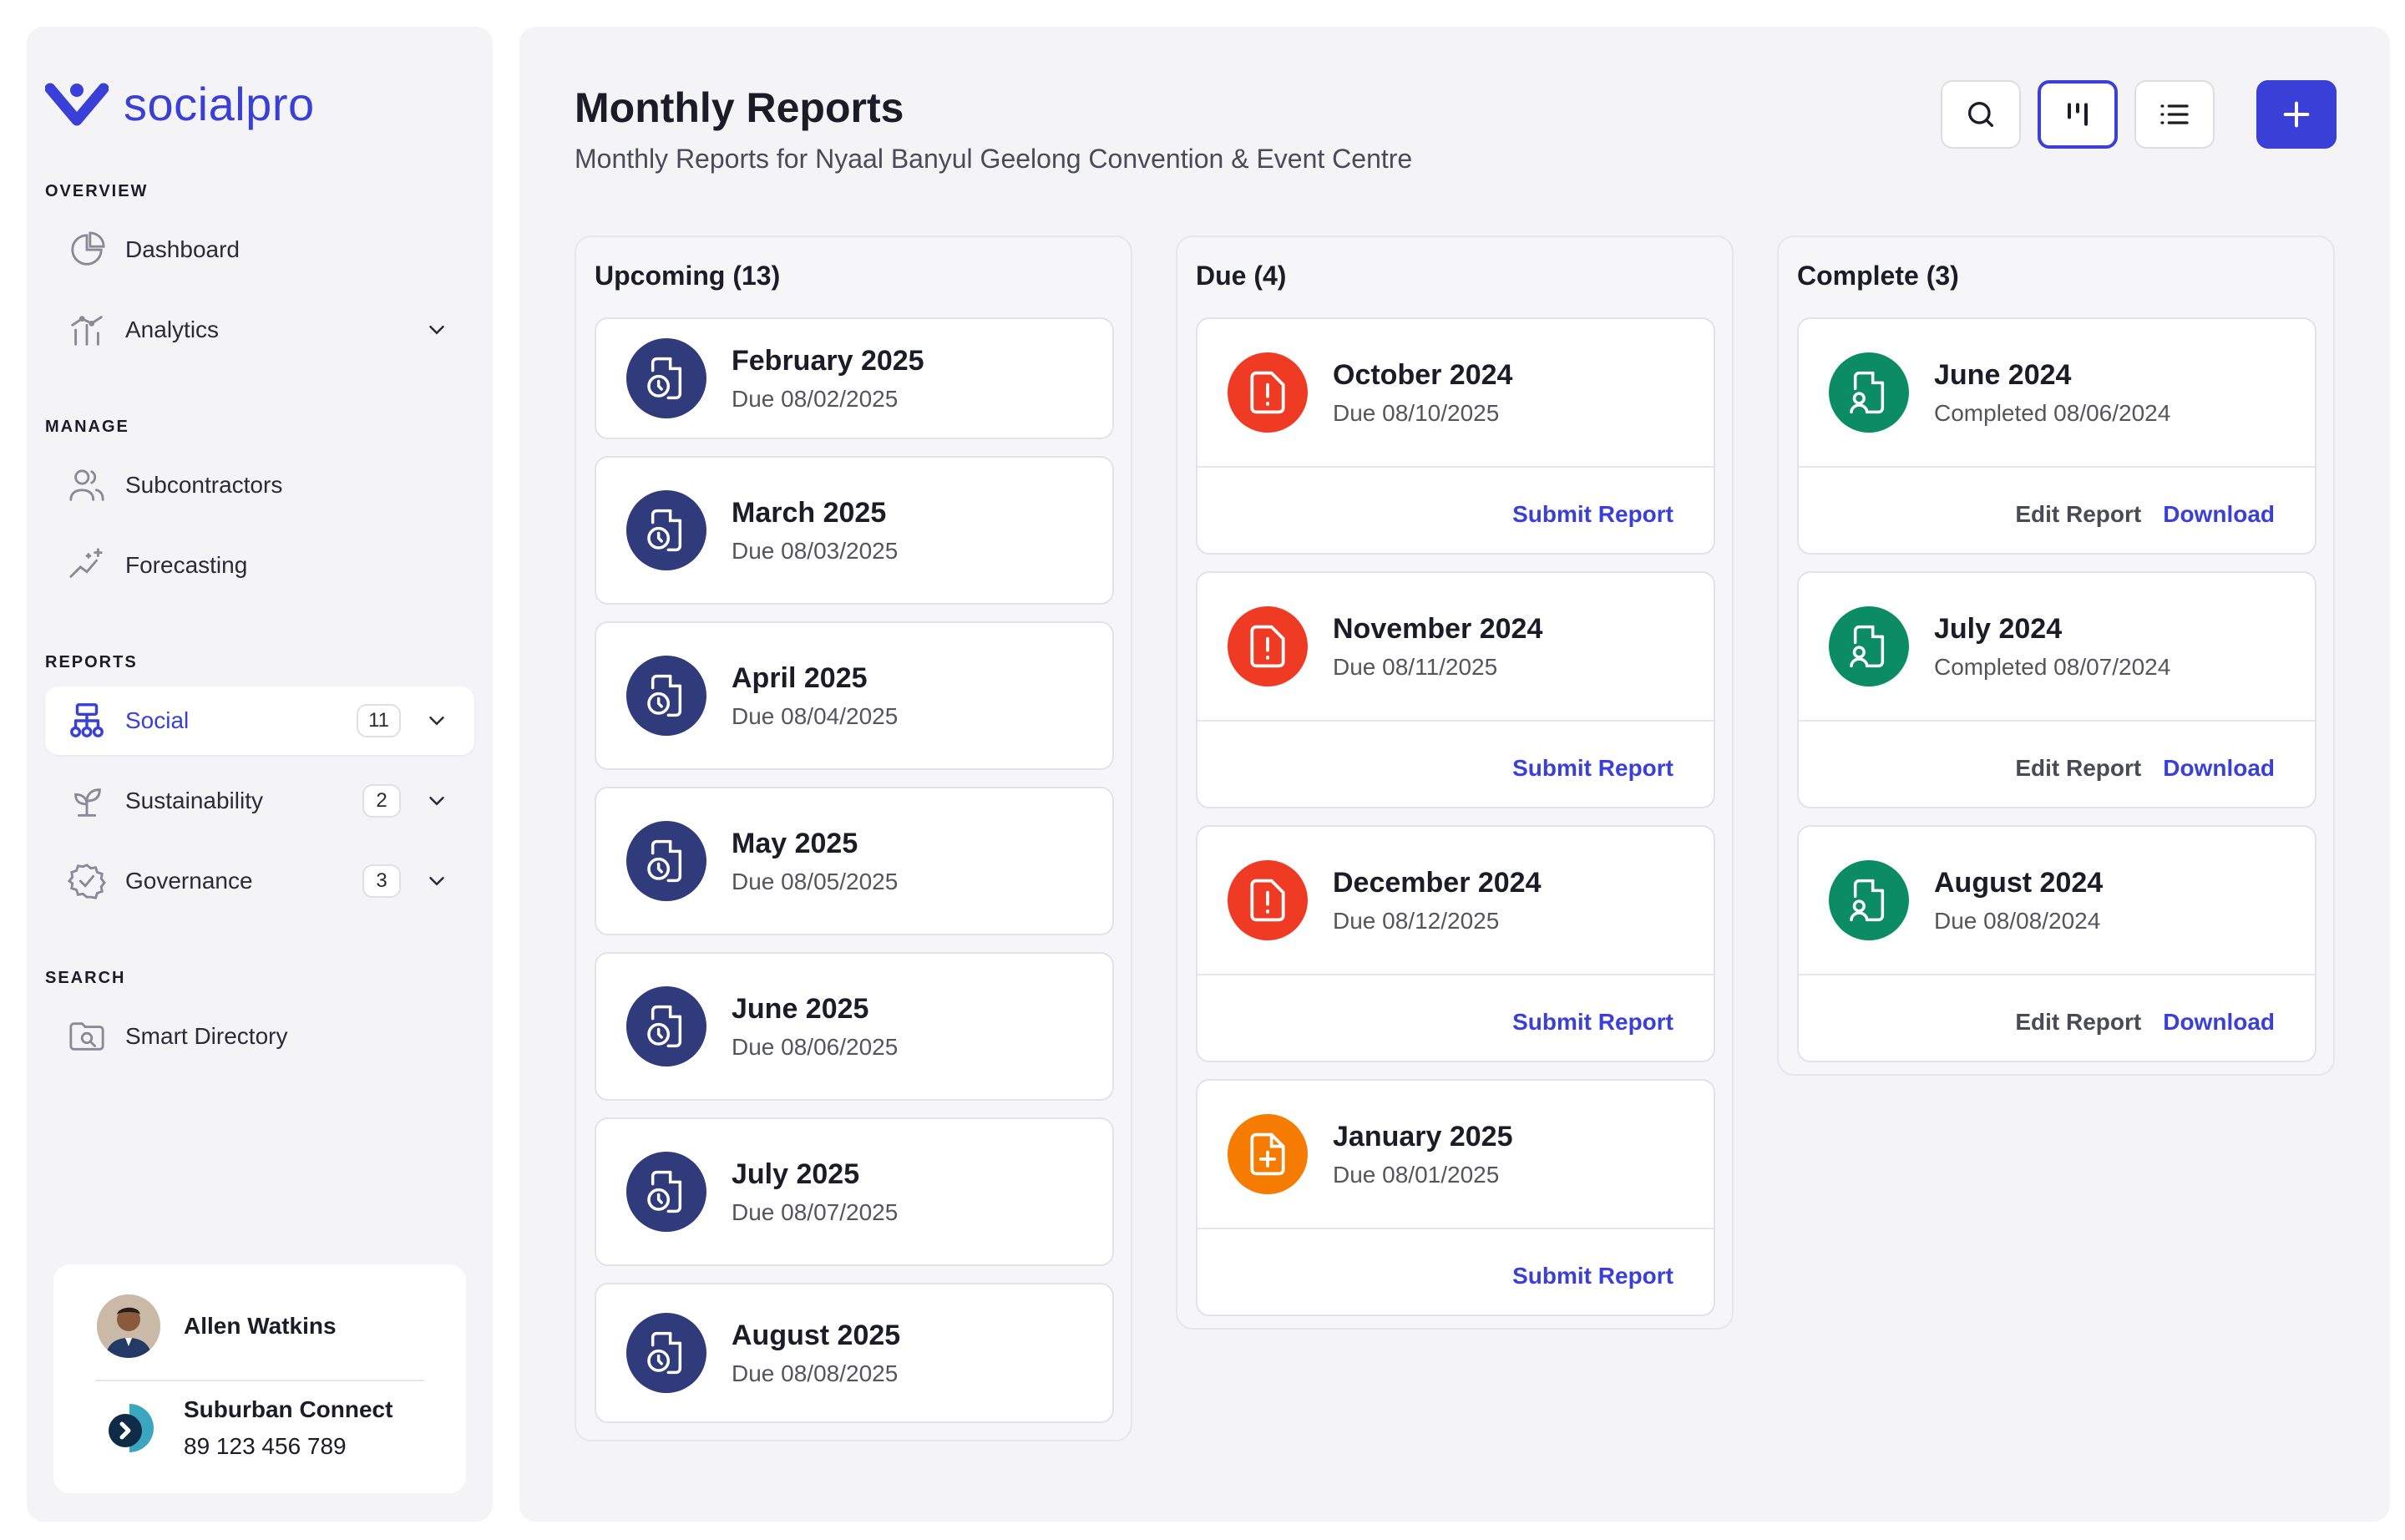 This screenshot has width=2405, height=1540. I want to click on sidebar-item-subcontractors: Subcontractors, so click(259, 485).